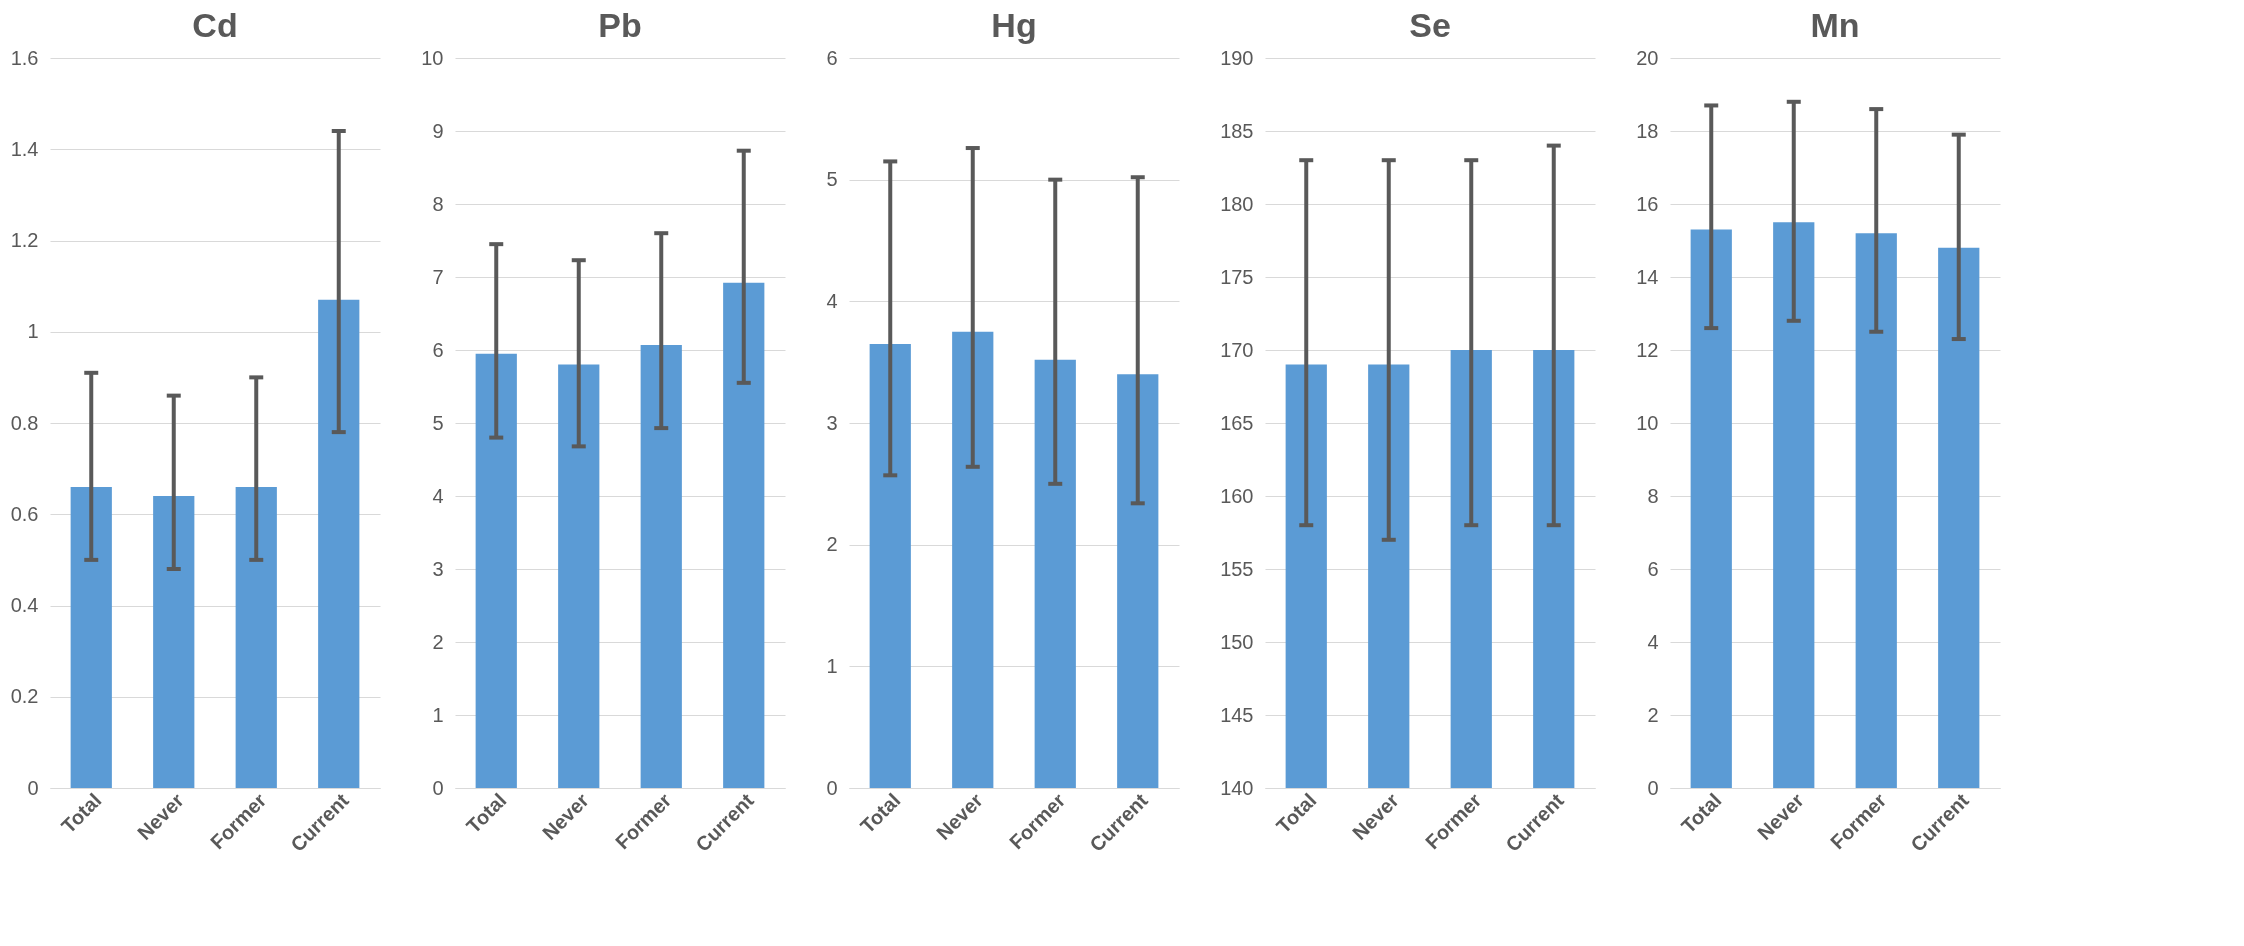  What do you see at coordinates (1430, 25) in the screenshot?
I see `chart-title: Se` at bounding box center [1430, 25].